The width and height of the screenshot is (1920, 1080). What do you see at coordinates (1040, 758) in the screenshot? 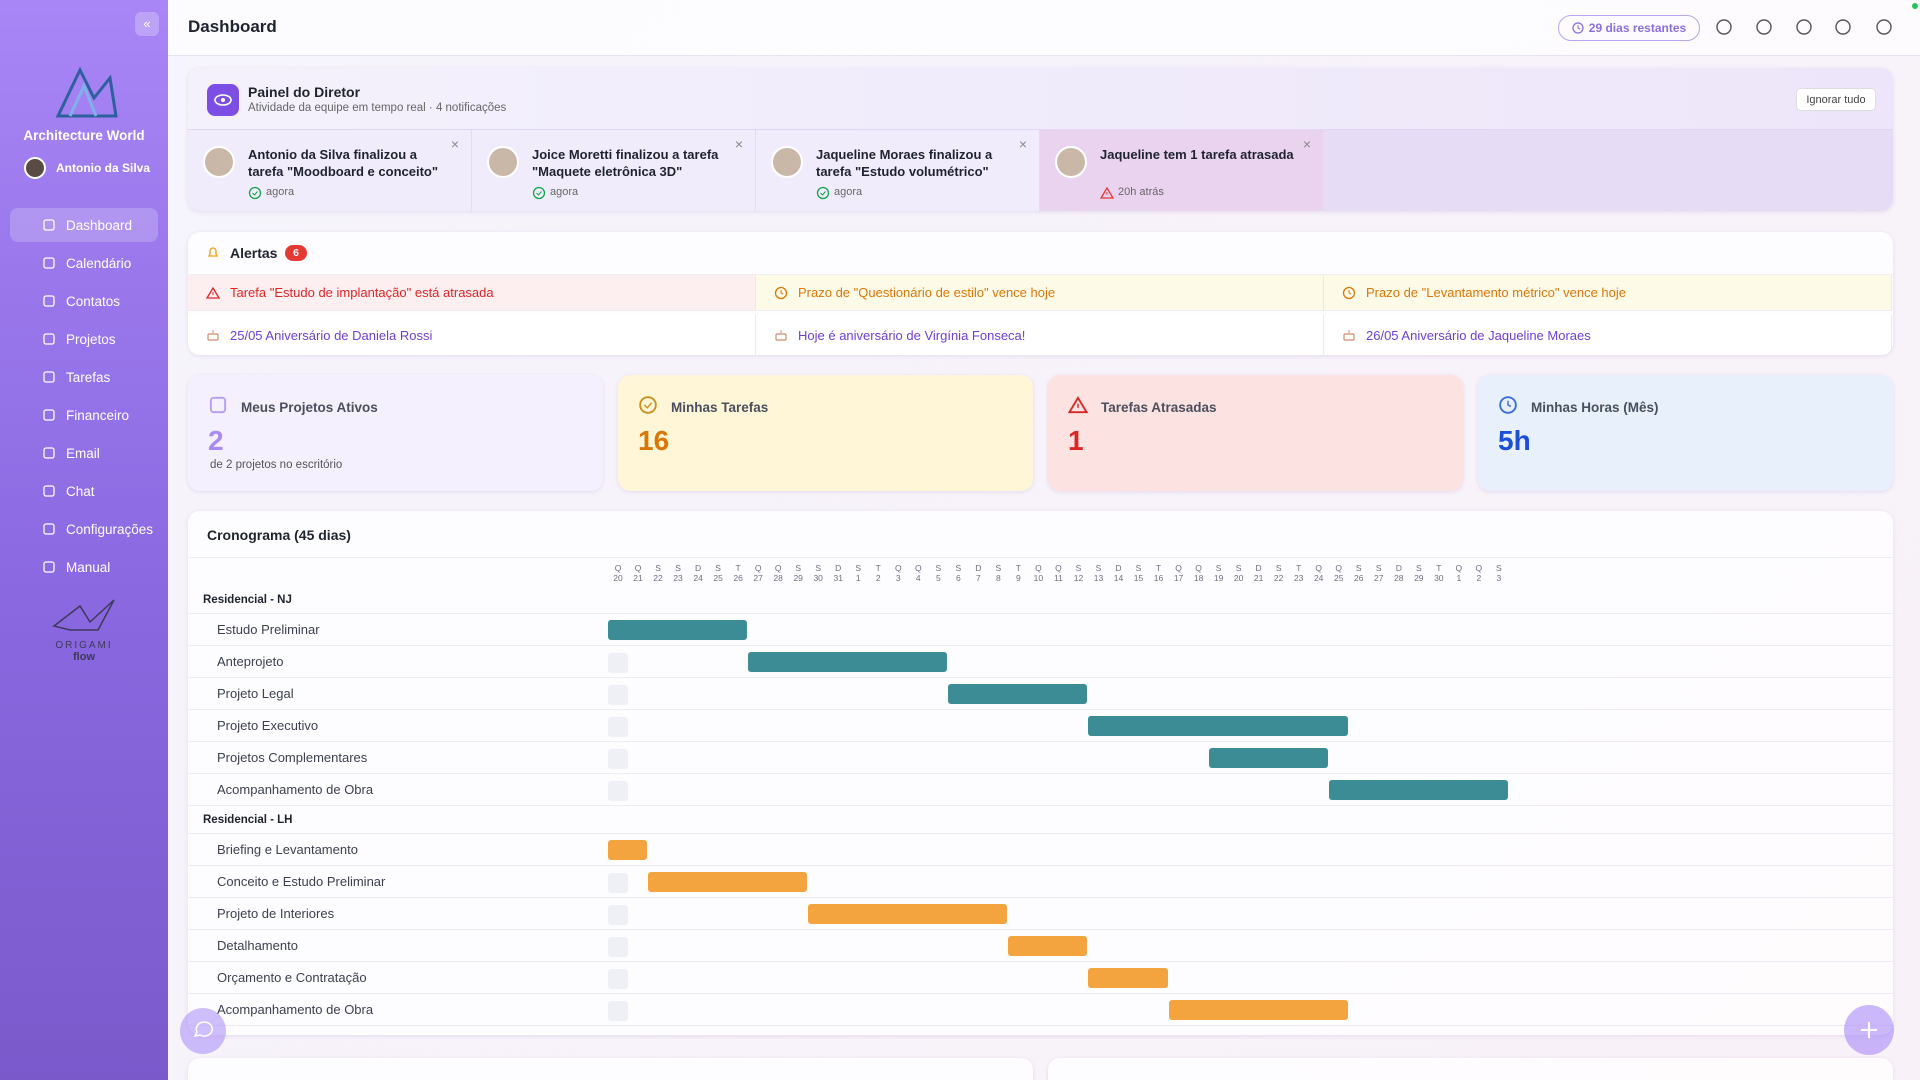
I see `task-row: Projetos Complementares` at bounding box center [1040, 758].